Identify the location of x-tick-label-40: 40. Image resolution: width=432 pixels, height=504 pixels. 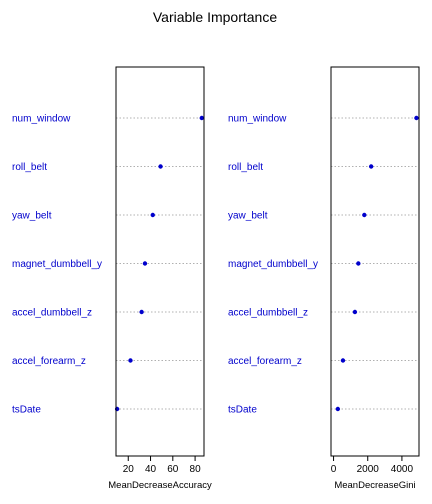
(151, 469).